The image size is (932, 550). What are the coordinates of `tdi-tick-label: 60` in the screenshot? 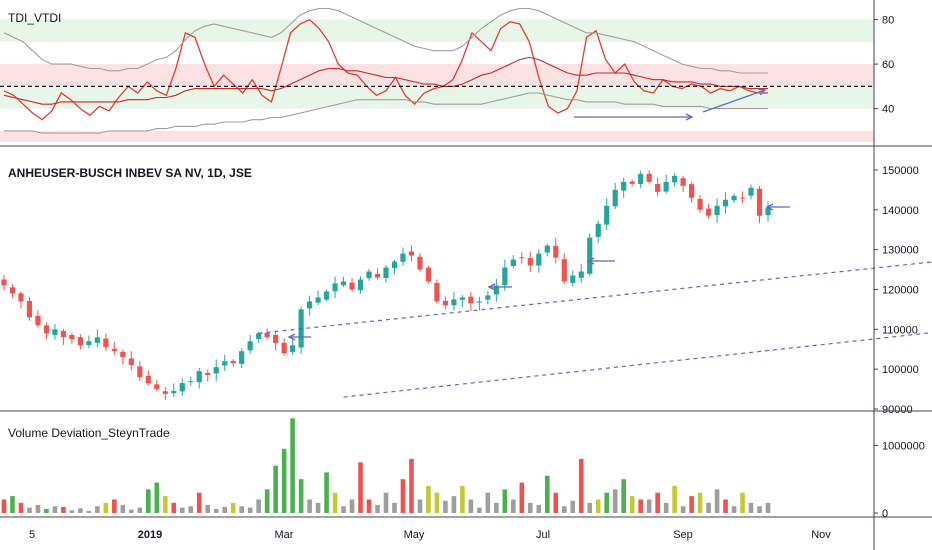 It's located at (888, 65).